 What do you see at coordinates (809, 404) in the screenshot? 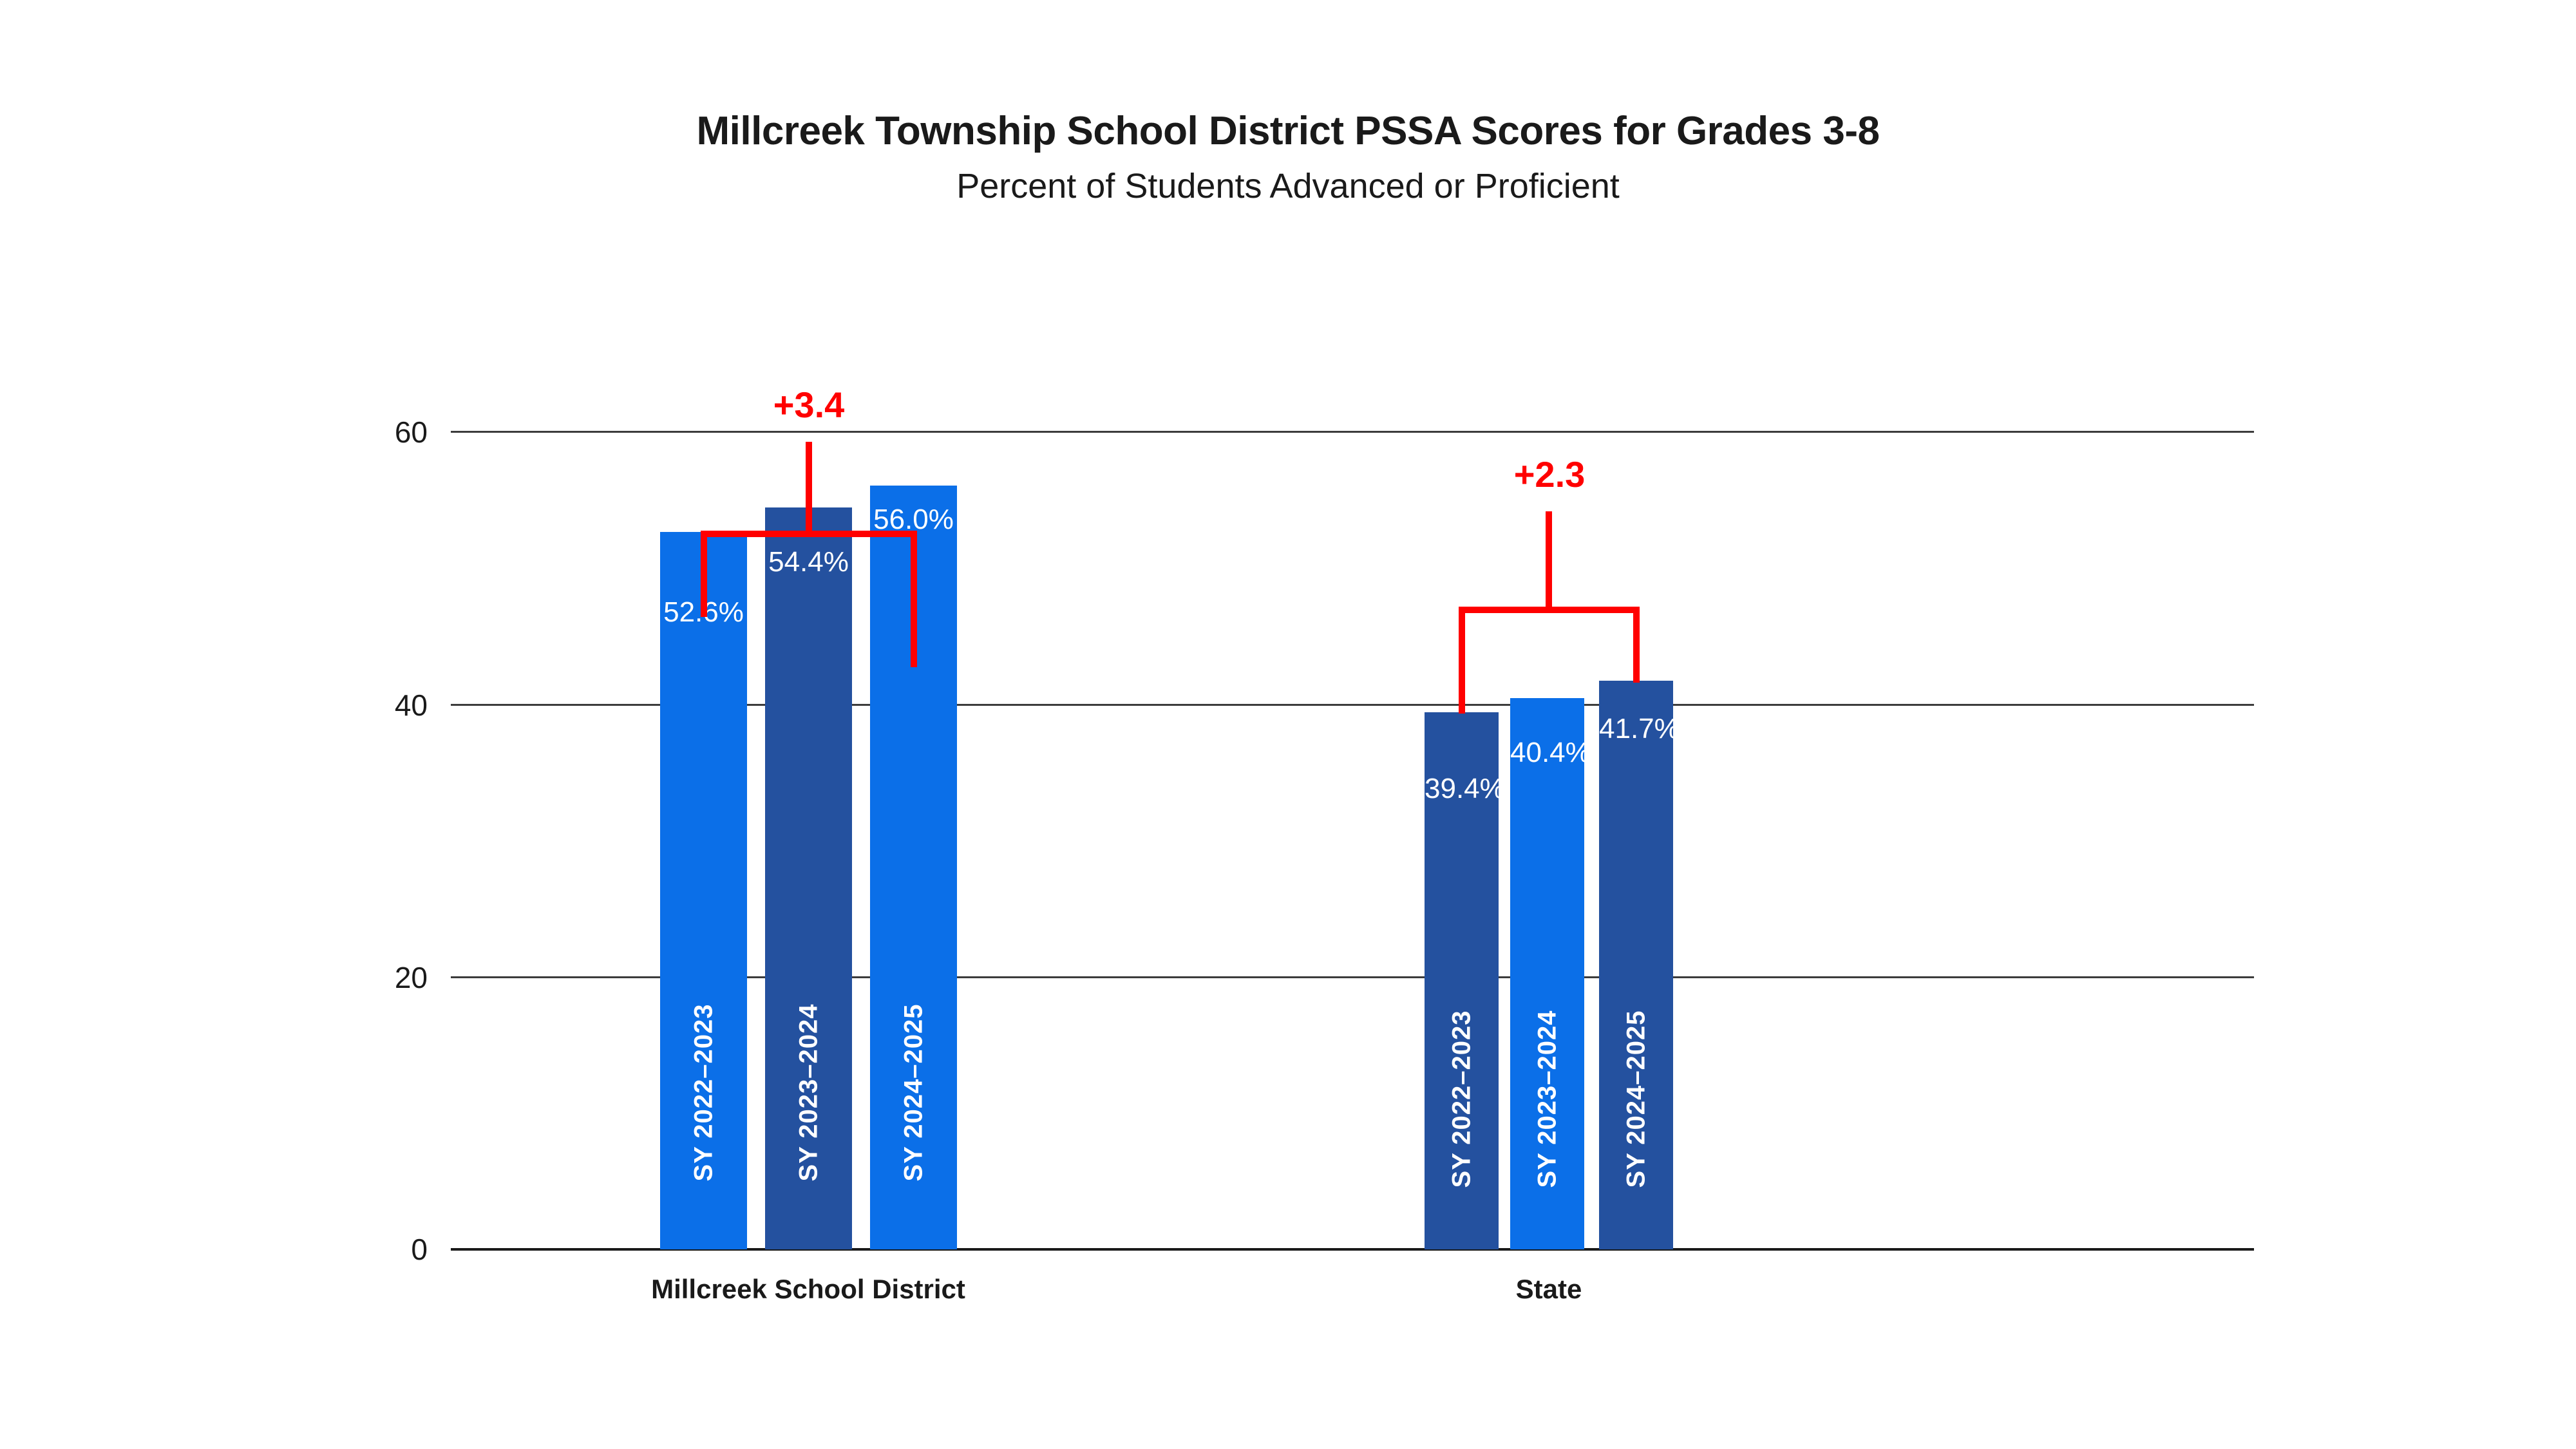
I see `annotation-label-millcreek: +3.4` at bounding box center [809, 404].